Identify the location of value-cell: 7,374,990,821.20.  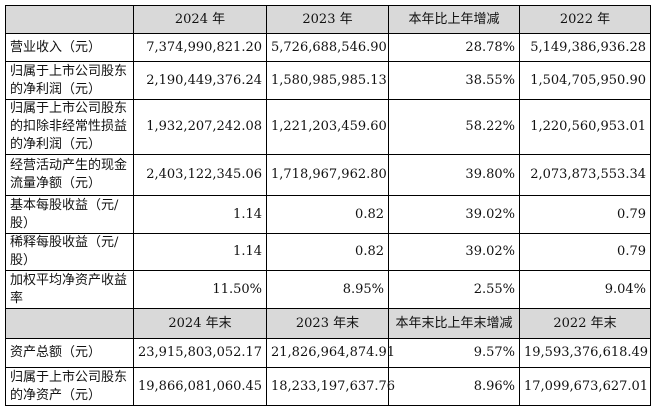
(200, 47).